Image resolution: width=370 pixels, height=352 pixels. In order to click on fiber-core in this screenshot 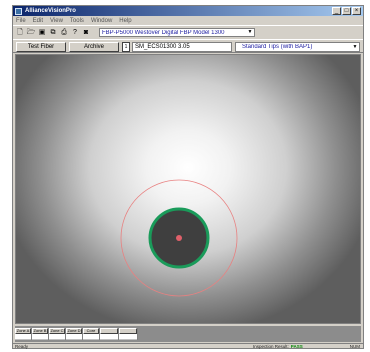, I will do `click(179, 238)`.